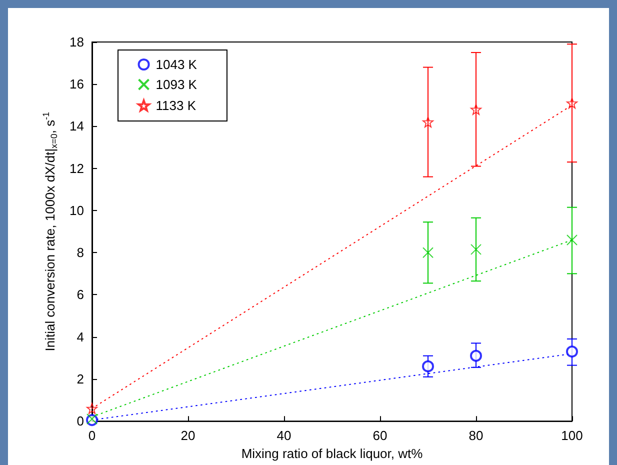  What do you see at coordinates (80, 294) in the screenshot?
I see `y-tick-label: 6` at bounding box center [80, 294].